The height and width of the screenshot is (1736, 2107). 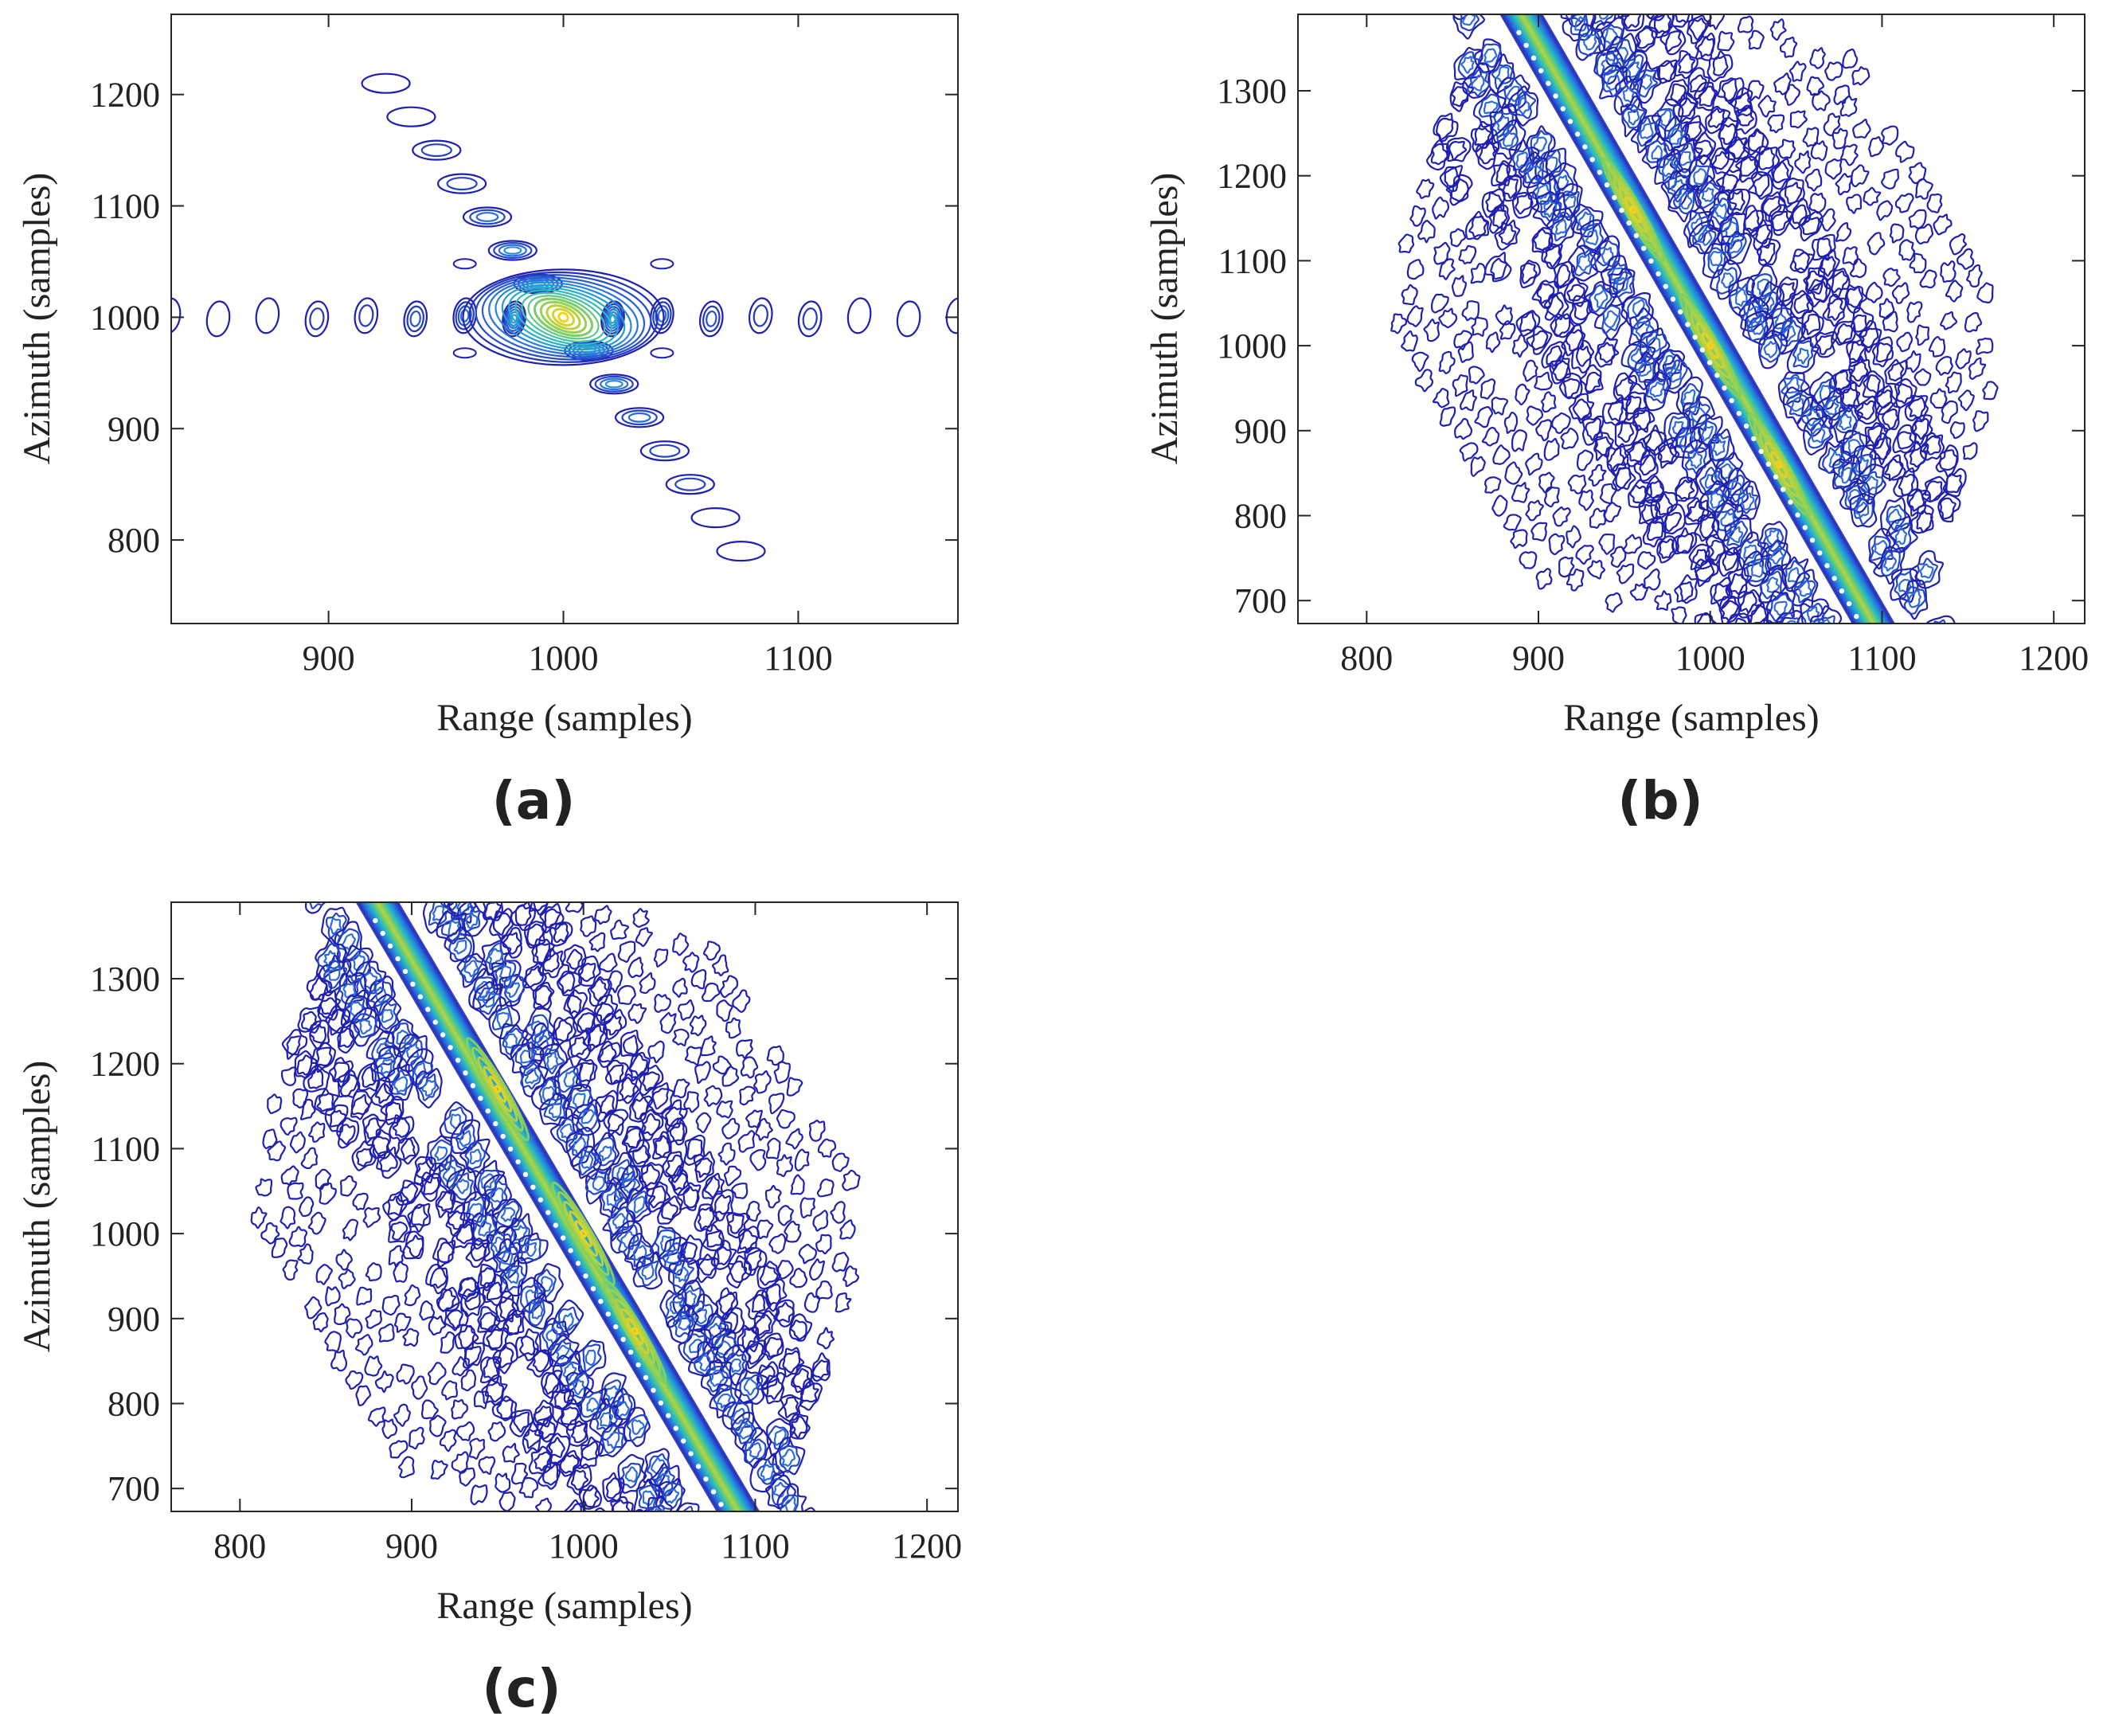 What do you see at coordinates (558, 1207) in the screenshot?
I see `ridge-contour` at bounding box center [558, 1207].